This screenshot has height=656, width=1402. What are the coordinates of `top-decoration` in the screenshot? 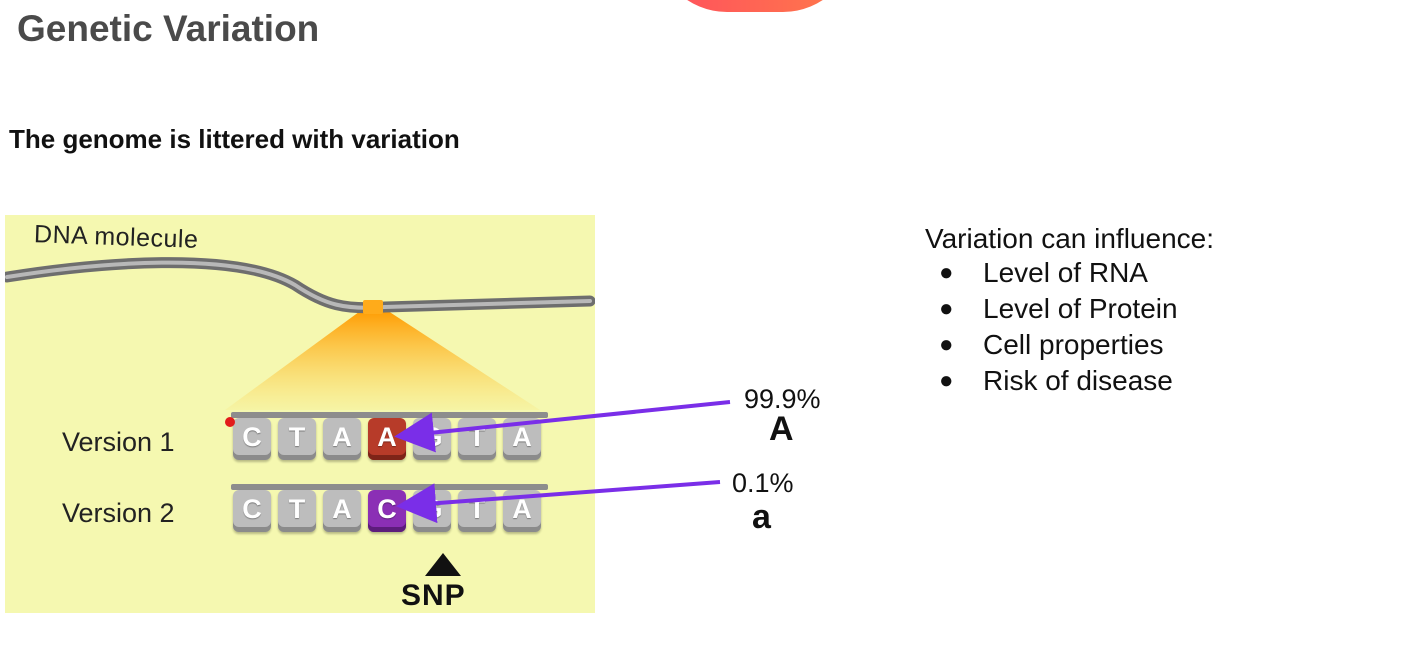 It's located at (755, 6).